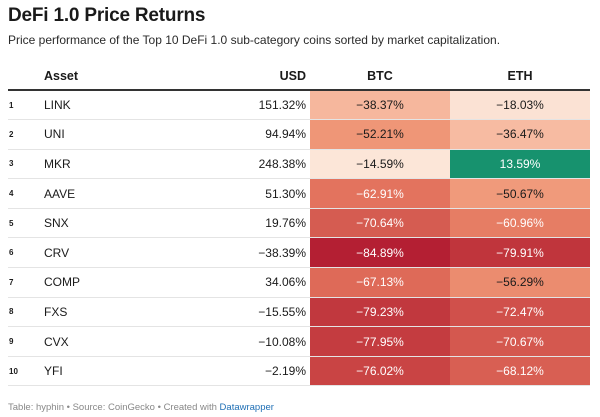  Describe the element at coordinates (520, 312) in the screenshot. I see `eth-return-cell: −72.47%` at that location.